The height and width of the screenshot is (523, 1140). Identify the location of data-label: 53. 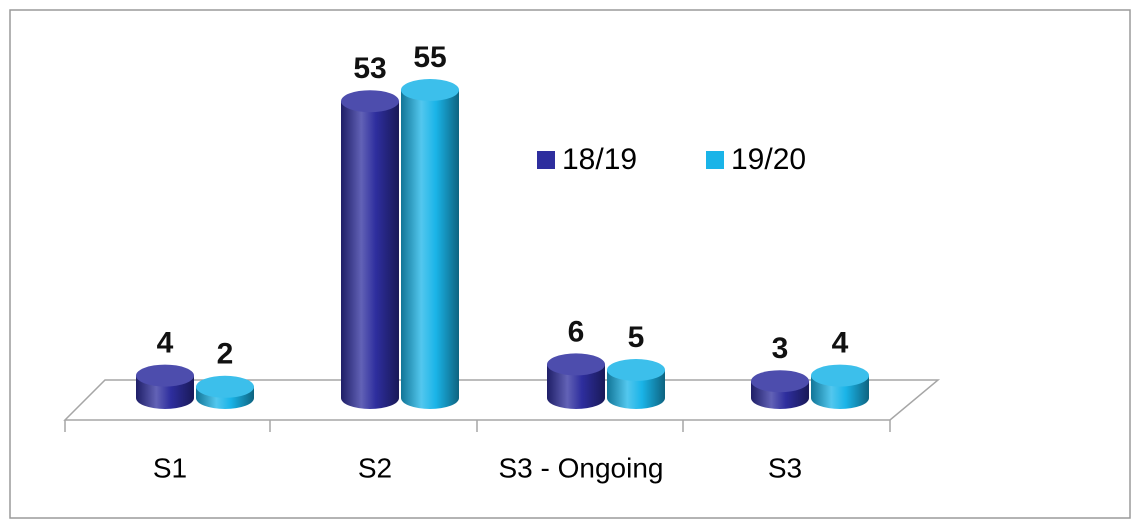
(369, 68).